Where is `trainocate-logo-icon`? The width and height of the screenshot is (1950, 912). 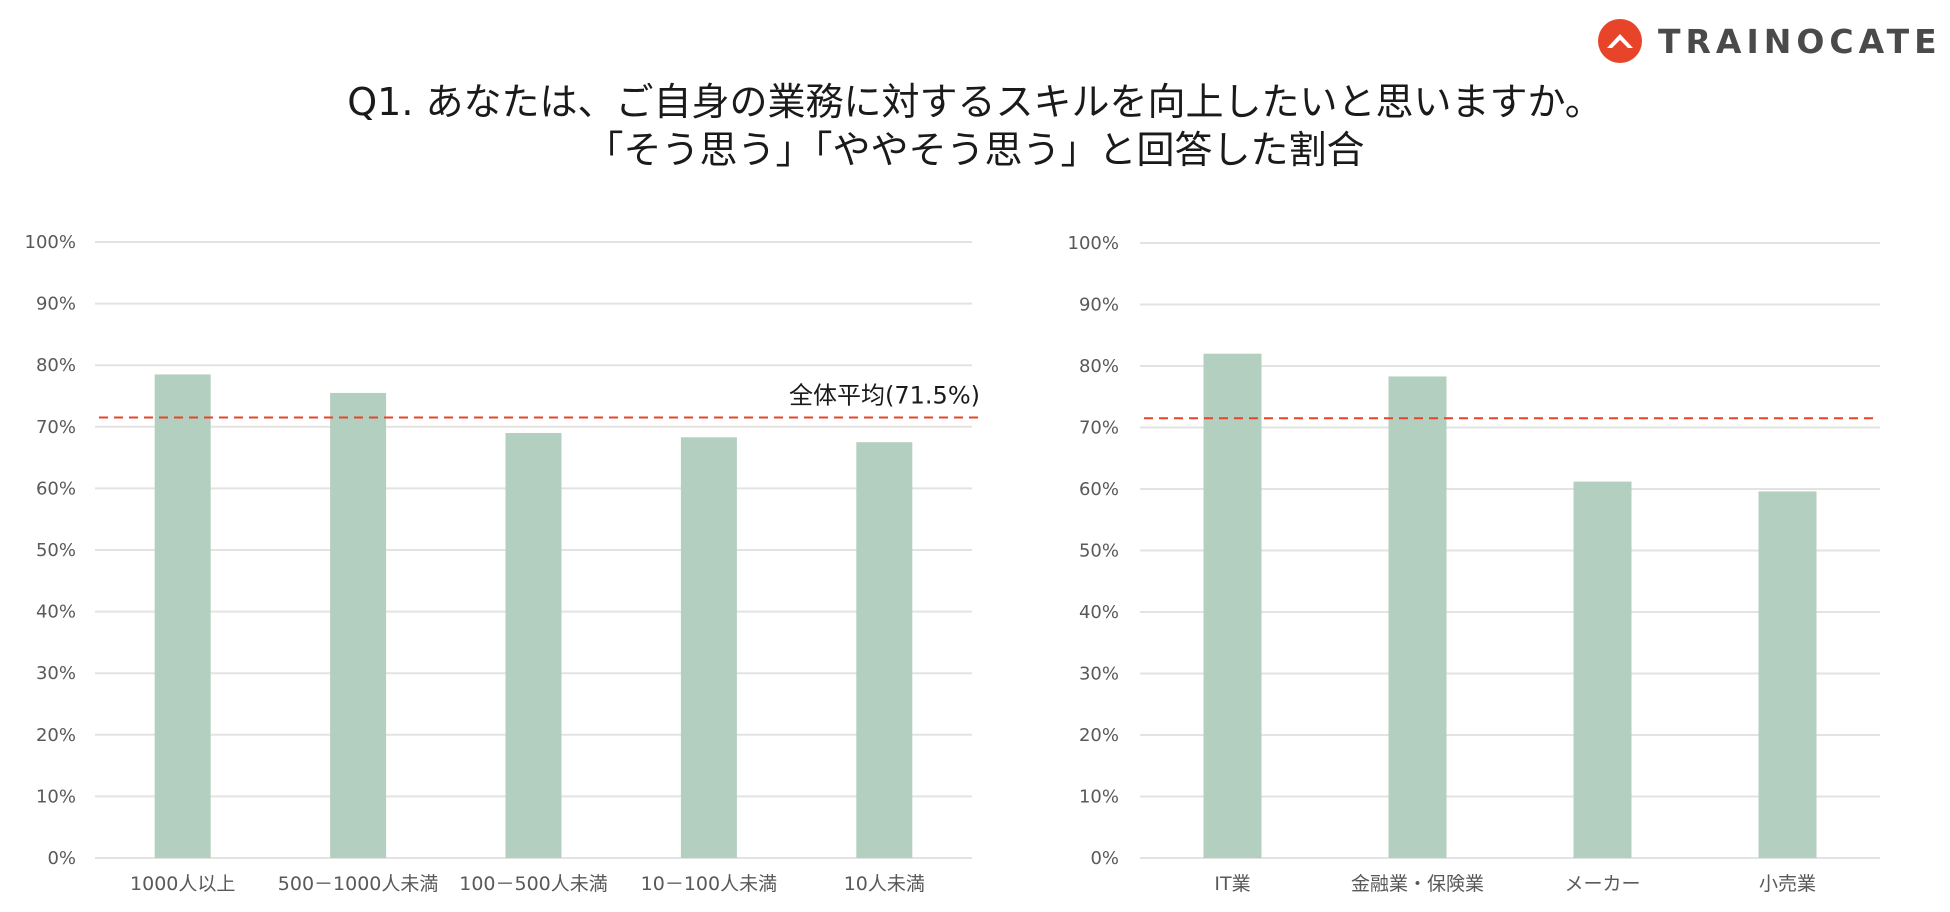 trainocate-logo-icon is located at coordinates (1620, 41).